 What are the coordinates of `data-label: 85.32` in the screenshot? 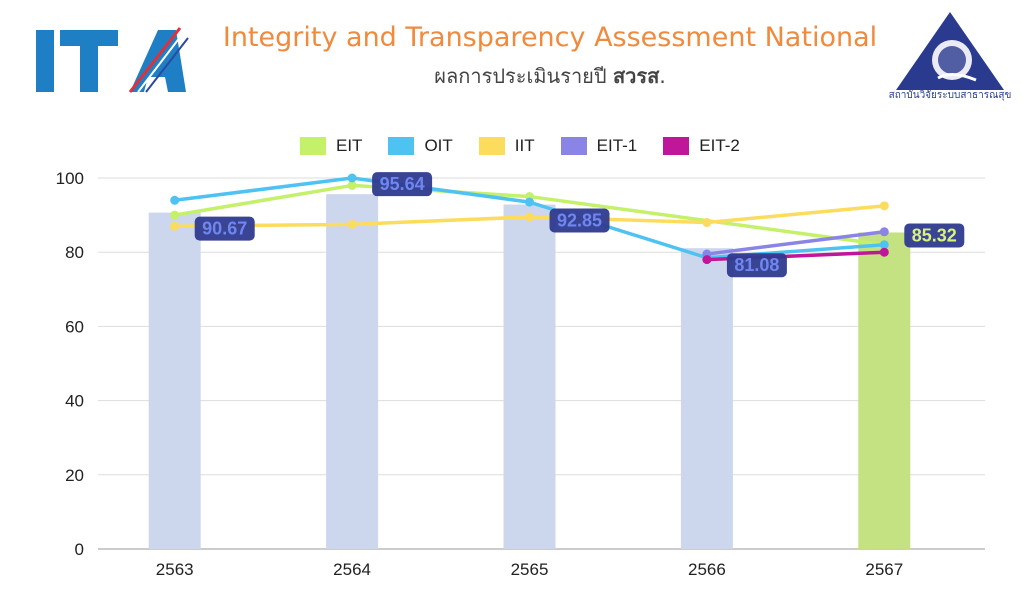 It's located at (934, 235).